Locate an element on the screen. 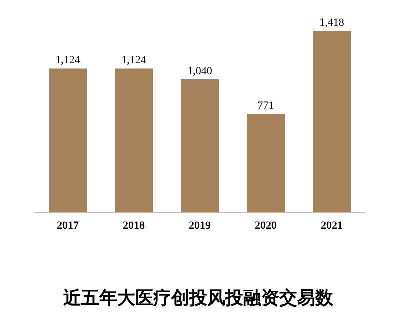 This screenshot has height=322, width=397. x-tick-label: 2018 is located at coordinates (134, 226).